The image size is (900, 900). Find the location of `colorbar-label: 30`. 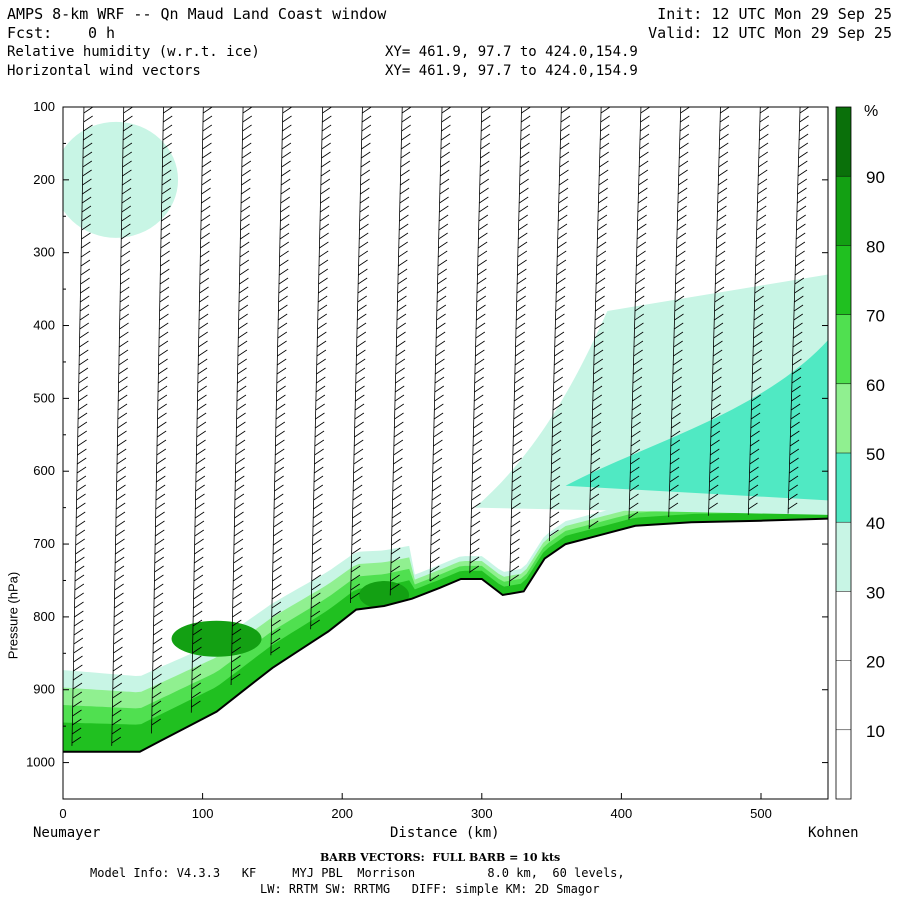

colorbar-label: 30 is located at coordinates (875, 592).